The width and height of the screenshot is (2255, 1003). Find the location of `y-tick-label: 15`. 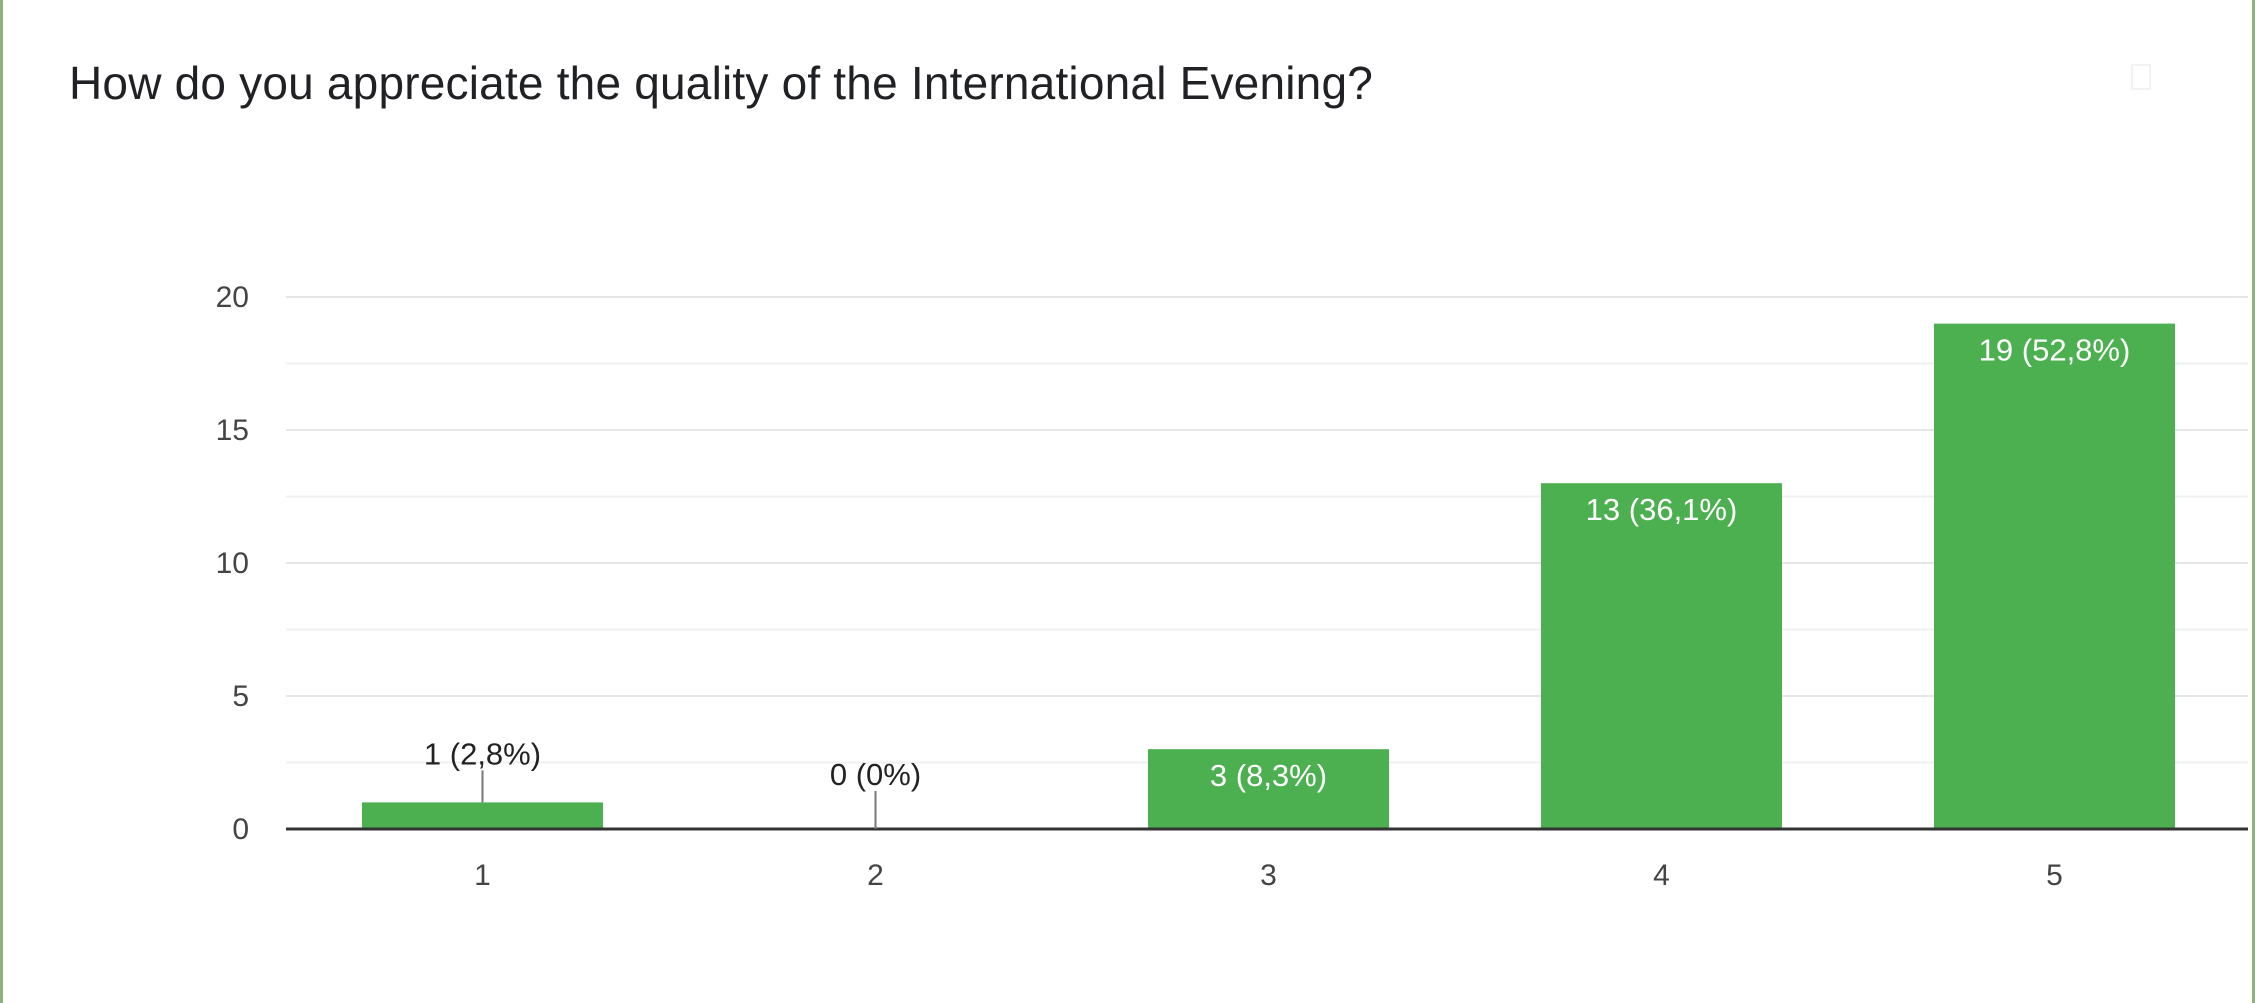

y-tick-label: 15 is located at coordinates (232, 430).